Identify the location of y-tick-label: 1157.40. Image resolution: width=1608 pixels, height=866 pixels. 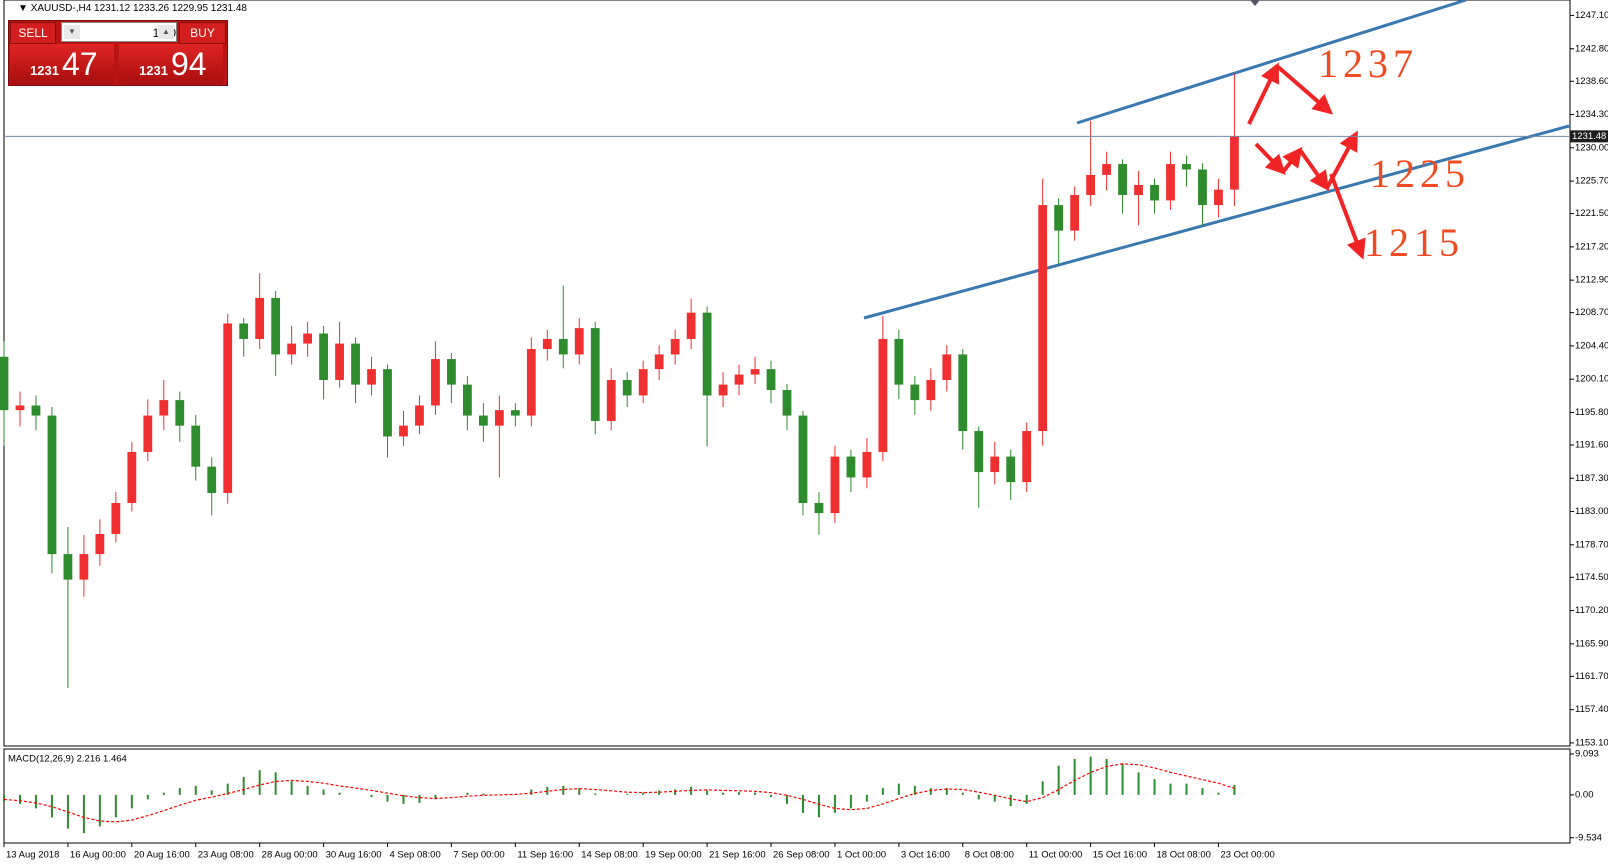
(1591, 709).